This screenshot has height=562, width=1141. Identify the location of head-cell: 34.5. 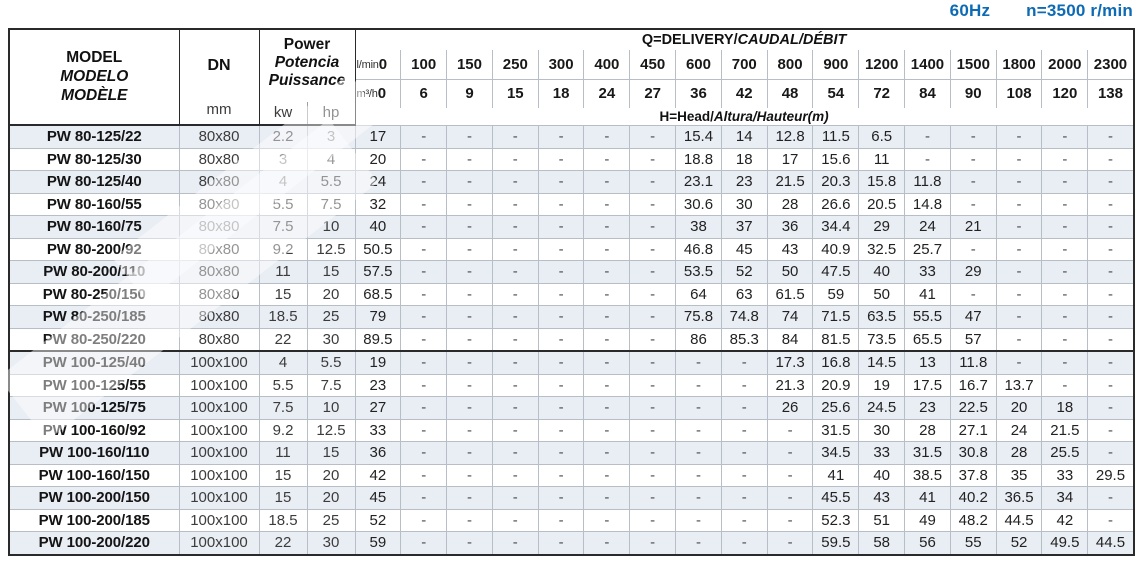
(835, 452).